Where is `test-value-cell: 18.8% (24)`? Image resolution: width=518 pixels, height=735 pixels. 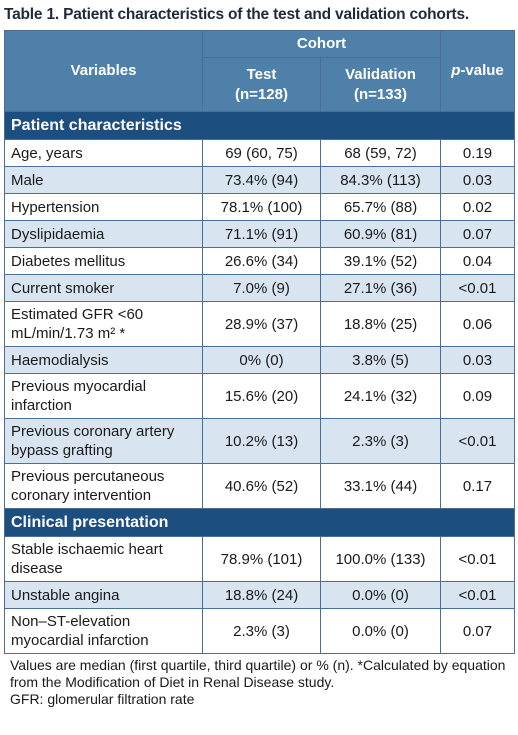 test-value-cell: 18.8% (24) is located at coordinates (261, 595).